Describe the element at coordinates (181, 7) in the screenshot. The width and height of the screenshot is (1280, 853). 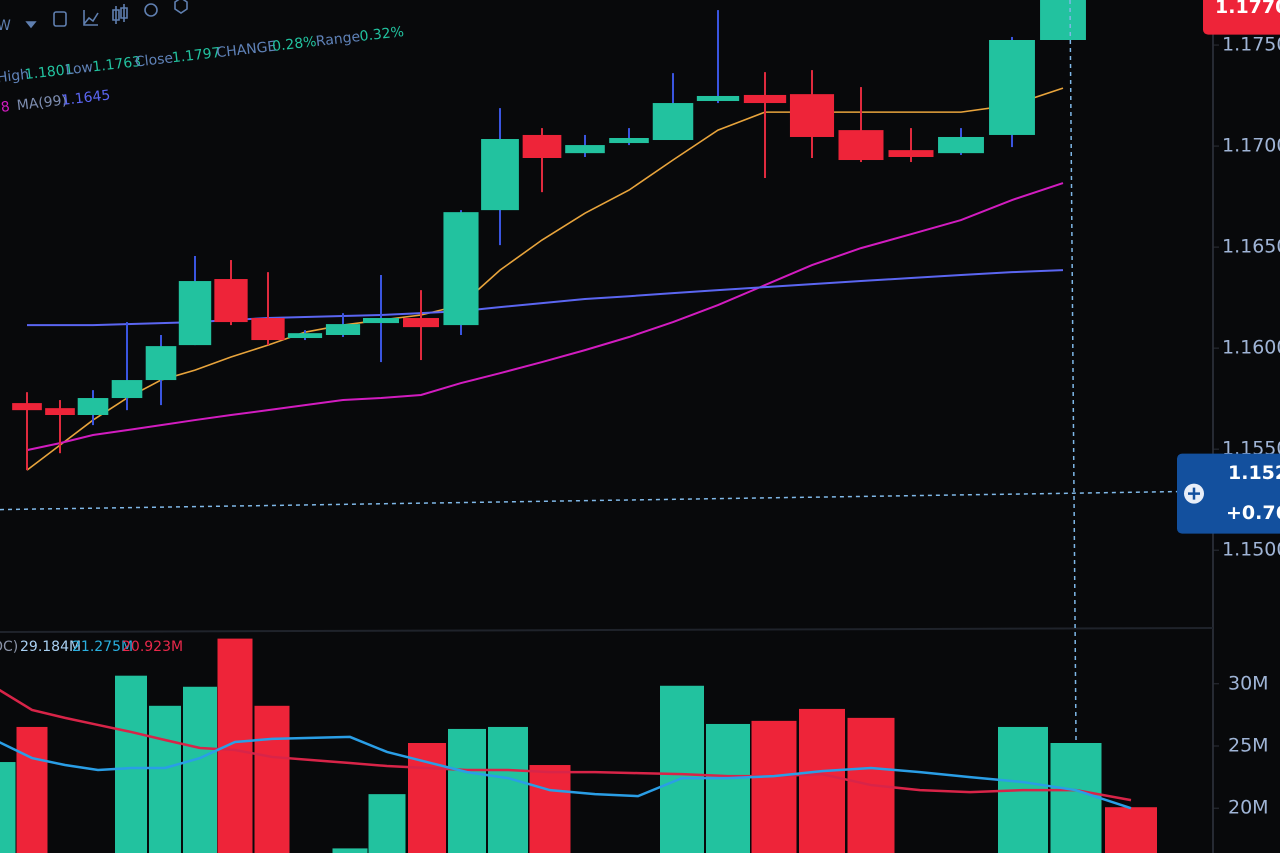
I see `shield-icon` at that location.